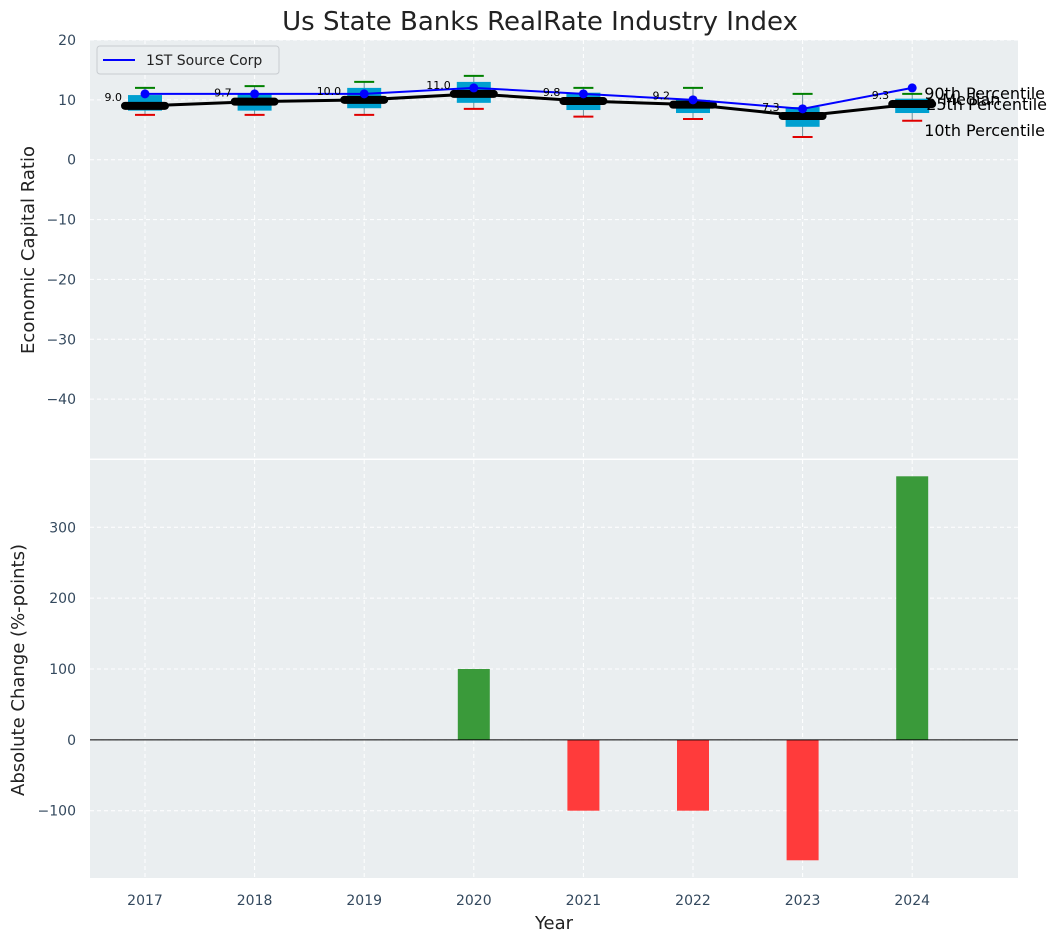 The width and height of the screenshot is (1057, 942). Describe the element at coordinates (662, 96) in the screenshot. I see `median-value-label: 9.2` at that location.